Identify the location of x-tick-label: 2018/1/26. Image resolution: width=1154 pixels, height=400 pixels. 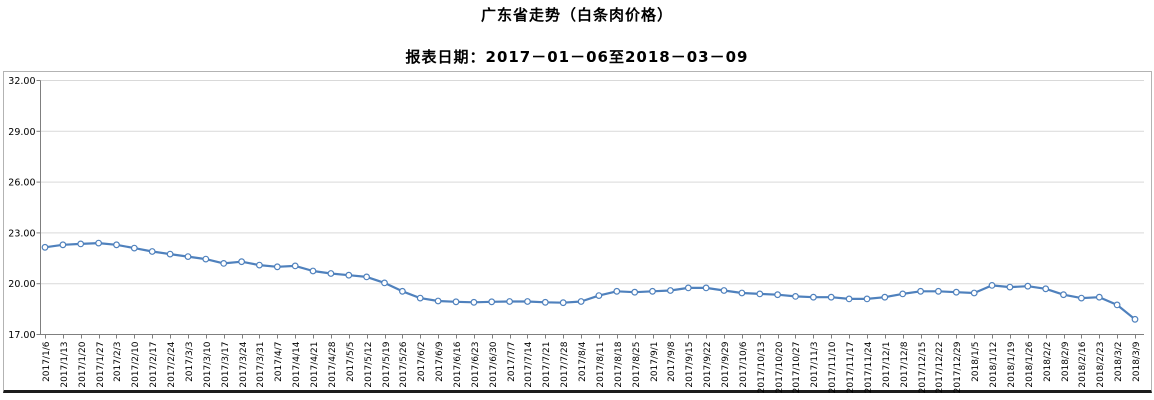
(1030, 364).